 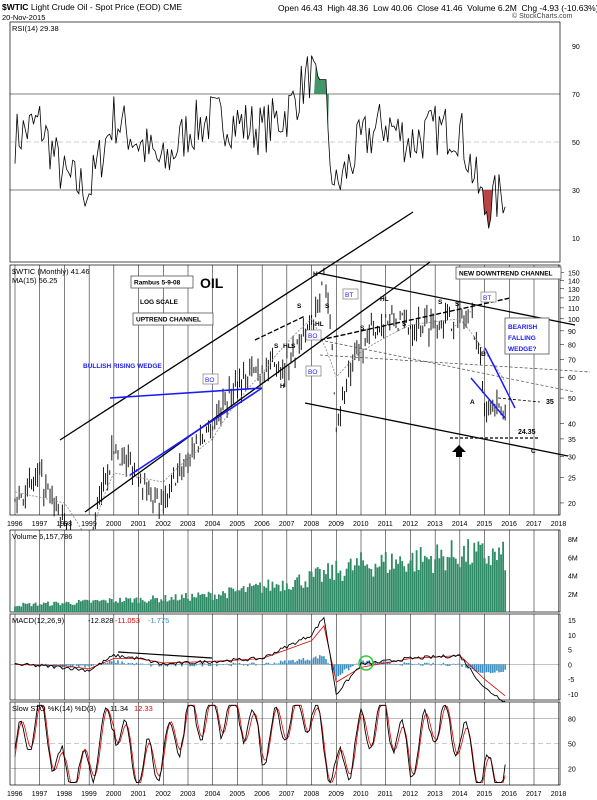 What do you see at coordinates (40, 524) in the screenshot?
I see `price-year-label: 1997` at bounding box center [40, 524].